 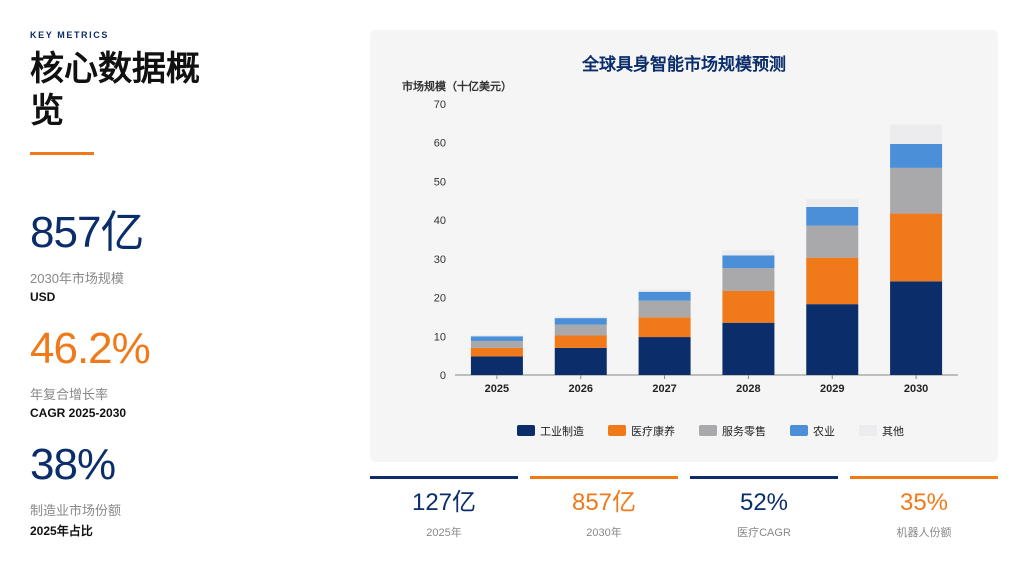 I want to click on legend-label: 农业, so click(x=824, y=431).